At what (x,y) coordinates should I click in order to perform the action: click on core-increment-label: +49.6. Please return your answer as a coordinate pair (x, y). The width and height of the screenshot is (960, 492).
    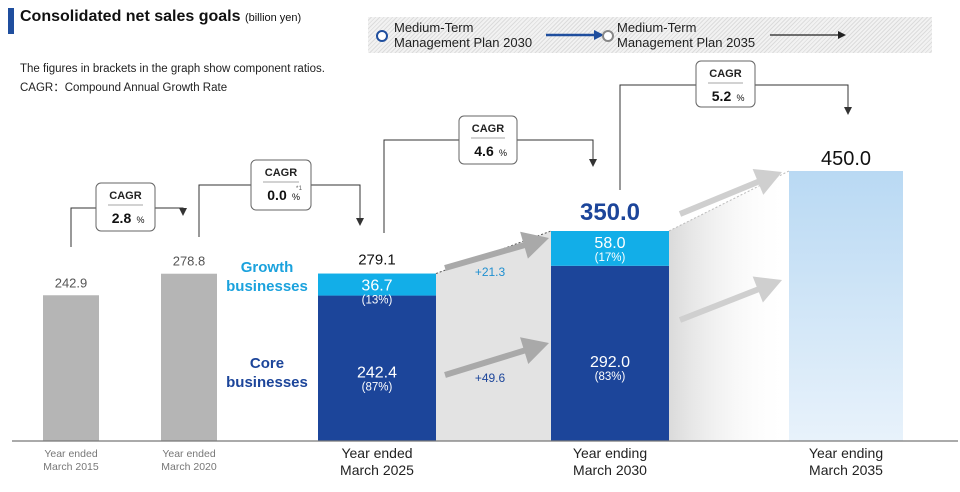
    Looking at the image, I should click on (490, 378).